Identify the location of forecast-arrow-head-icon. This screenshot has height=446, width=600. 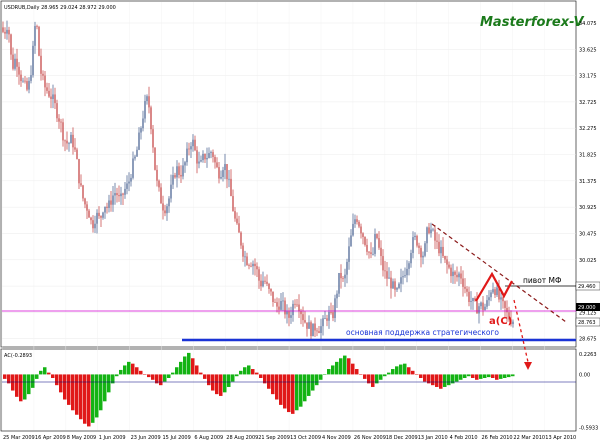
(528, 366).